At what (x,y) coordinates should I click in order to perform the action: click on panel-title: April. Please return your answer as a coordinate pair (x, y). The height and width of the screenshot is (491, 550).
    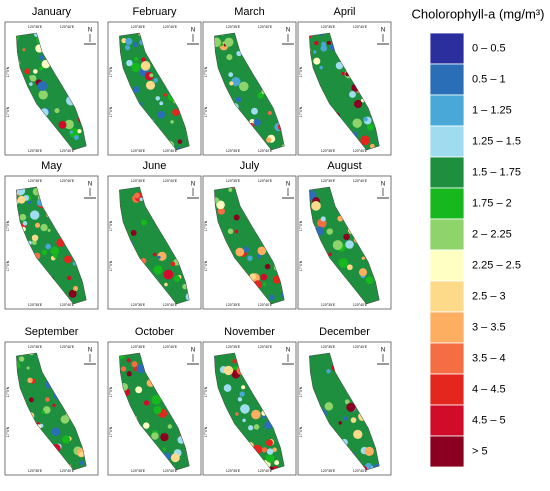
    Looking at the image, I should click on (344, 12).